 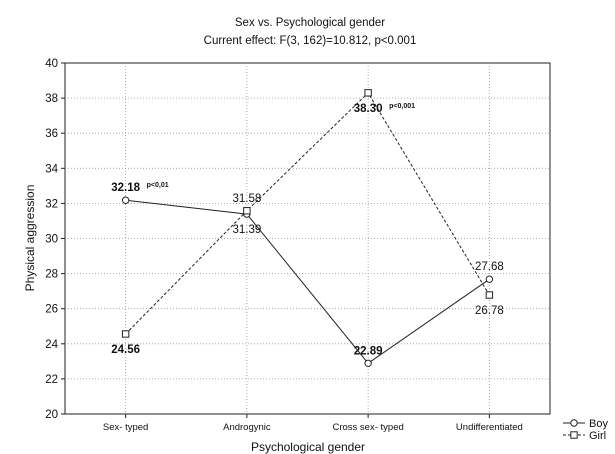 I want to click on y-tick-label: 28, so click(x=51, y=275).